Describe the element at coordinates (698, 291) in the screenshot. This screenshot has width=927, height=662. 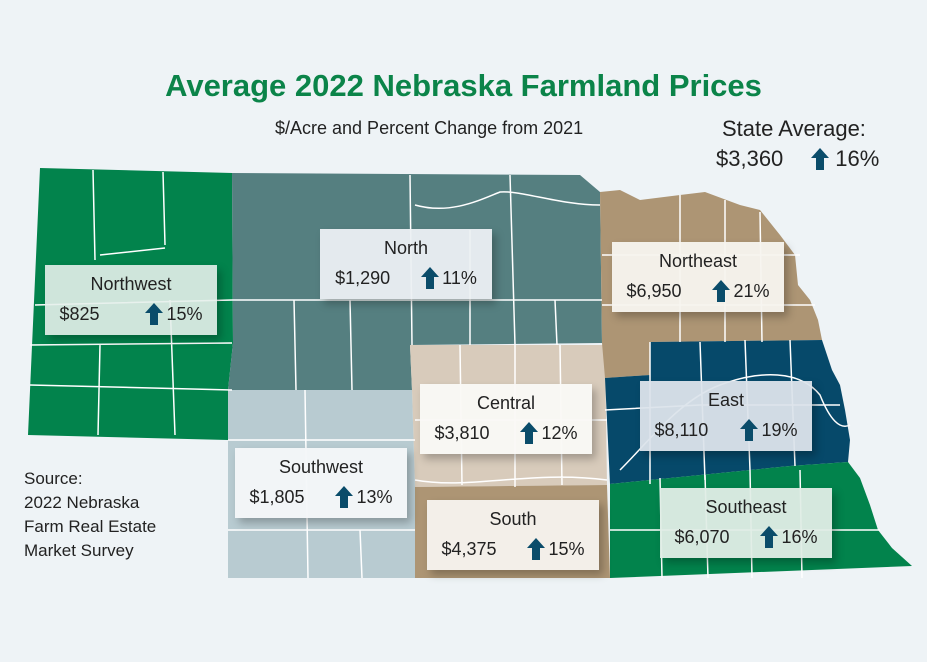
I see `region-values: $6,950 21%` at that location.